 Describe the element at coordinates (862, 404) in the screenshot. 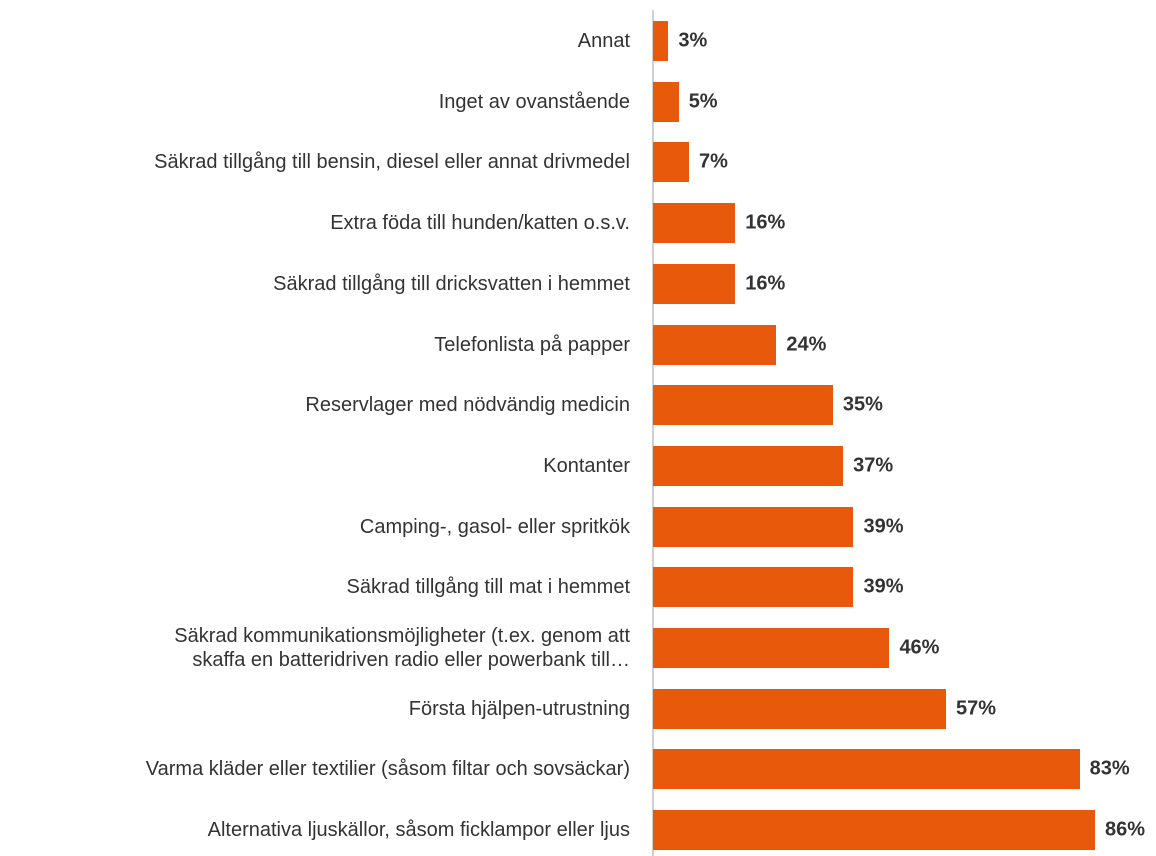

I see `value-label: 35%` at that location.